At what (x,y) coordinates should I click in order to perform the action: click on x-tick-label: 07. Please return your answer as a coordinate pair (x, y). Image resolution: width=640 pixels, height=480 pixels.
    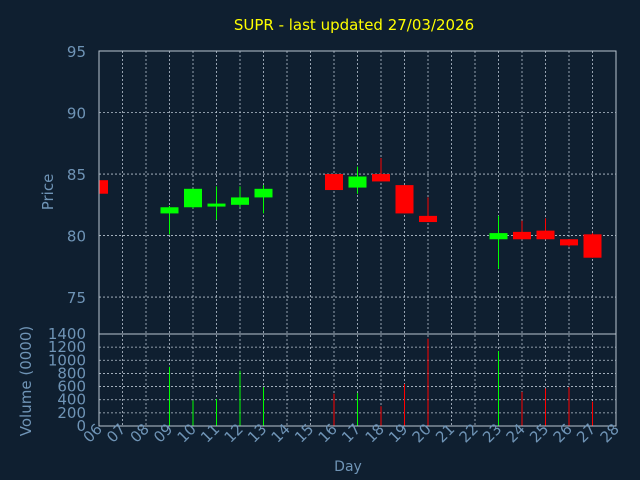
    Looking at the image, I should click on (116, 433).